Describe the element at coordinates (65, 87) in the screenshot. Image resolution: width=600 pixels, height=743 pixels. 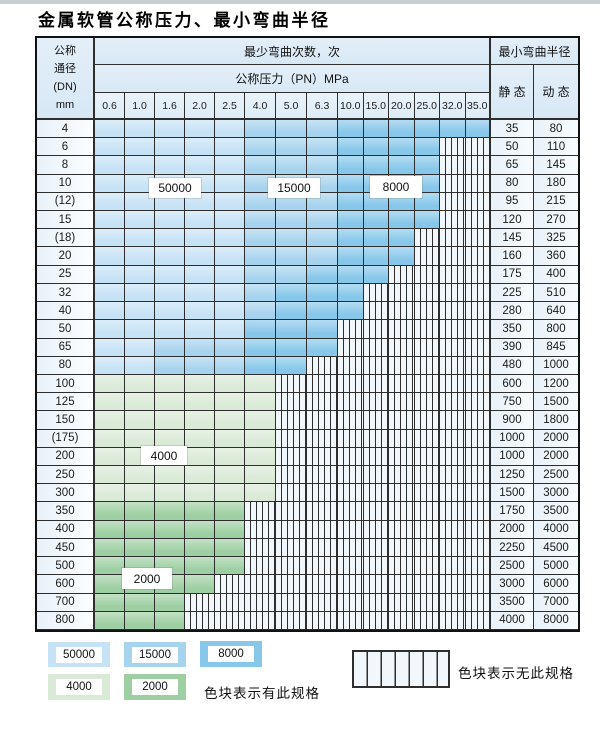
I see `dn-header-line: (DN)` at that location.